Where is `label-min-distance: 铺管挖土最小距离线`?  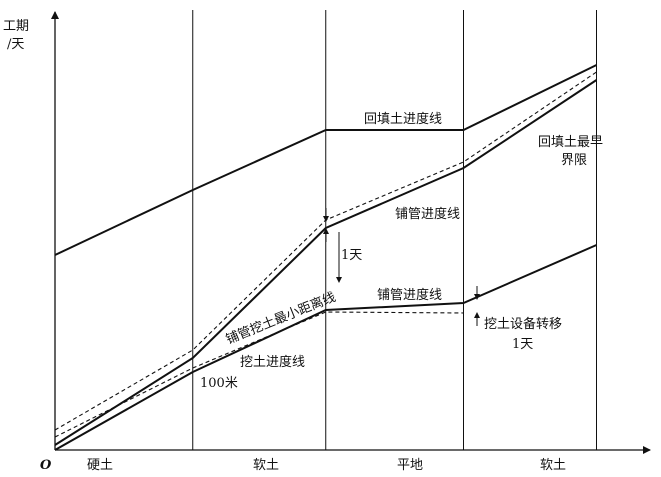
label-min-distance: 铺管挖土最小距离线 is located at coordinates (281, 318).